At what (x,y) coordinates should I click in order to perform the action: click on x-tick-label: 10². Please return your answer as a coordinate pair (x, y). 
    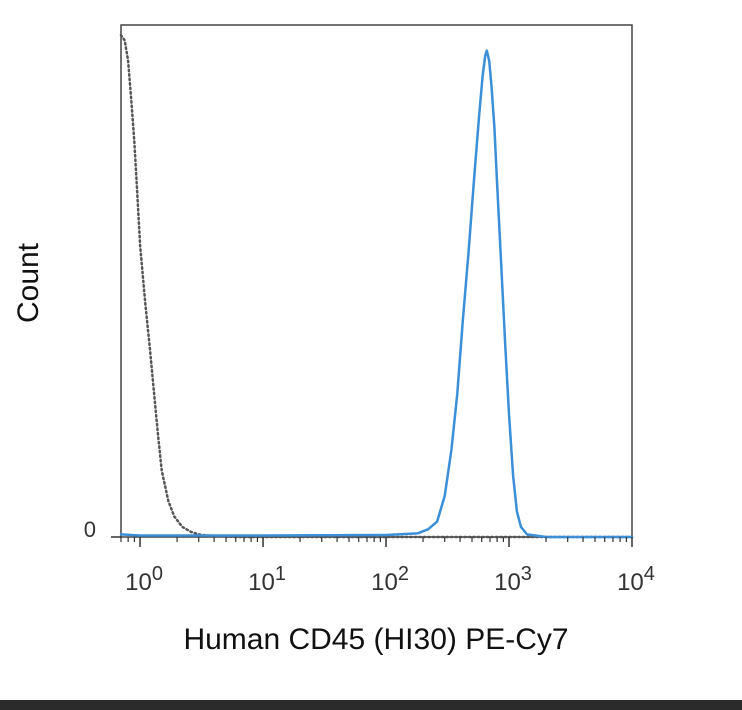
    Looking at the image, I should click on (390, 579).